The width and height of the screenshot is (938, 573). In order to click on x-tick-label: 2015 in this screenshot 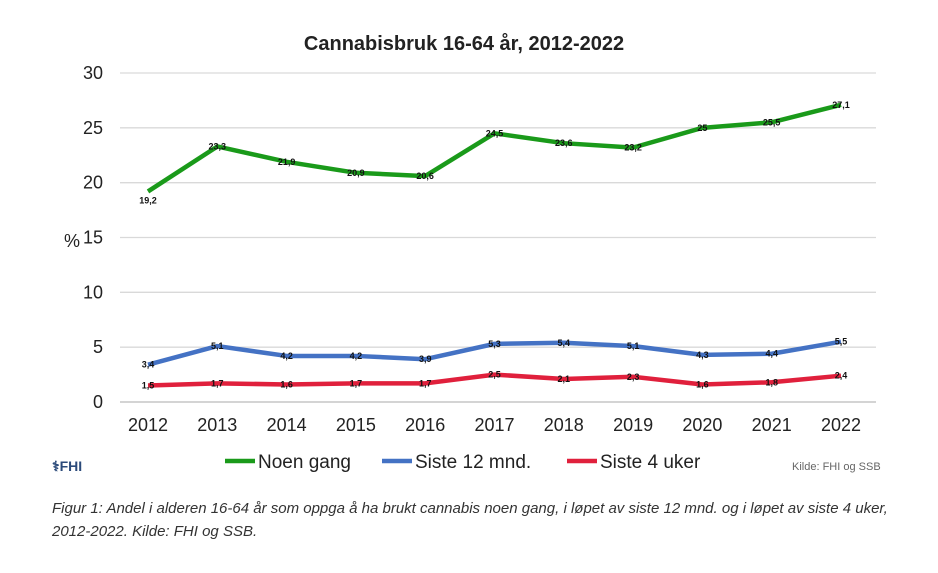, I will do `click(356, 425)`.